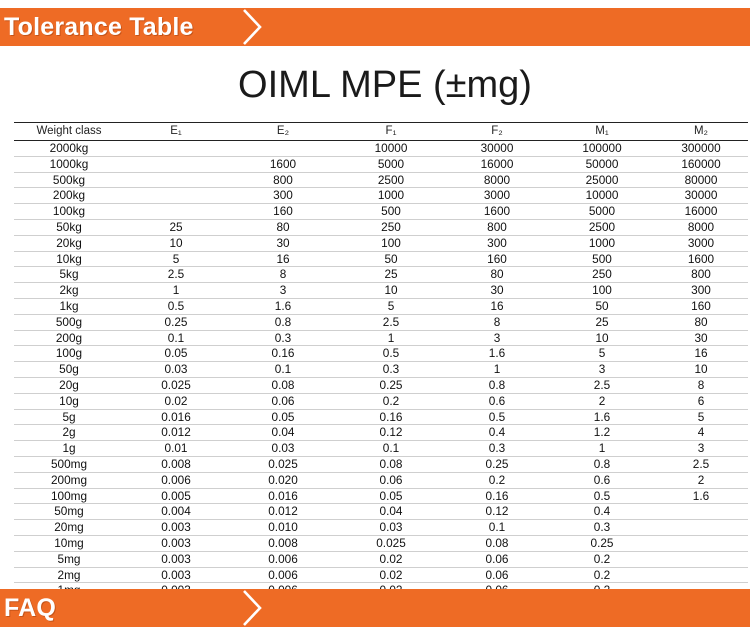 Image resolution: width=750 pixels, height=632 pixels. Describe the element at coordinates (30, 608) in the screenshot. I see `banner-title: FAQ` at that location.